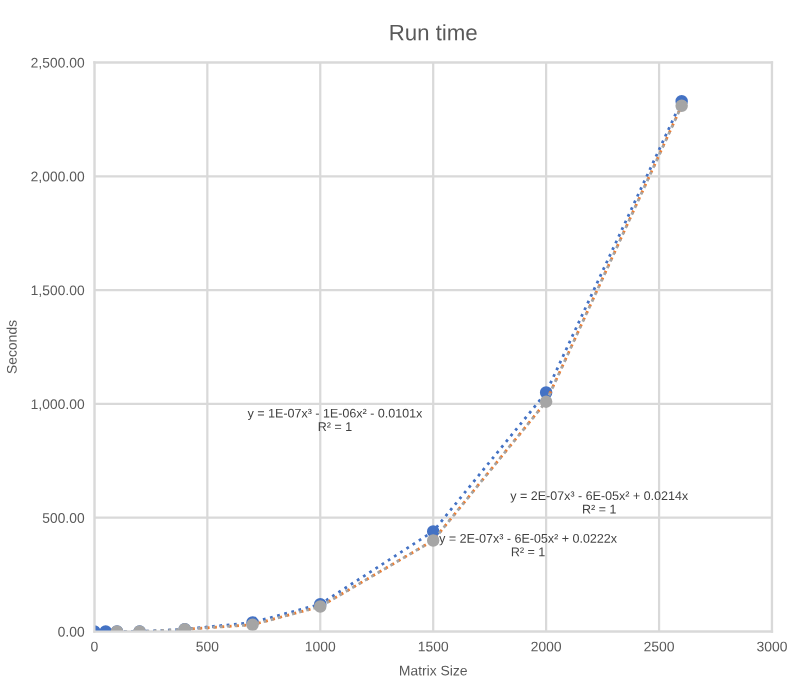 The width and height of the screenshot is (800, 694). Describe the element at coordinates (433, 32) in the screenshot. I see `chart-title: Run time` at that location.